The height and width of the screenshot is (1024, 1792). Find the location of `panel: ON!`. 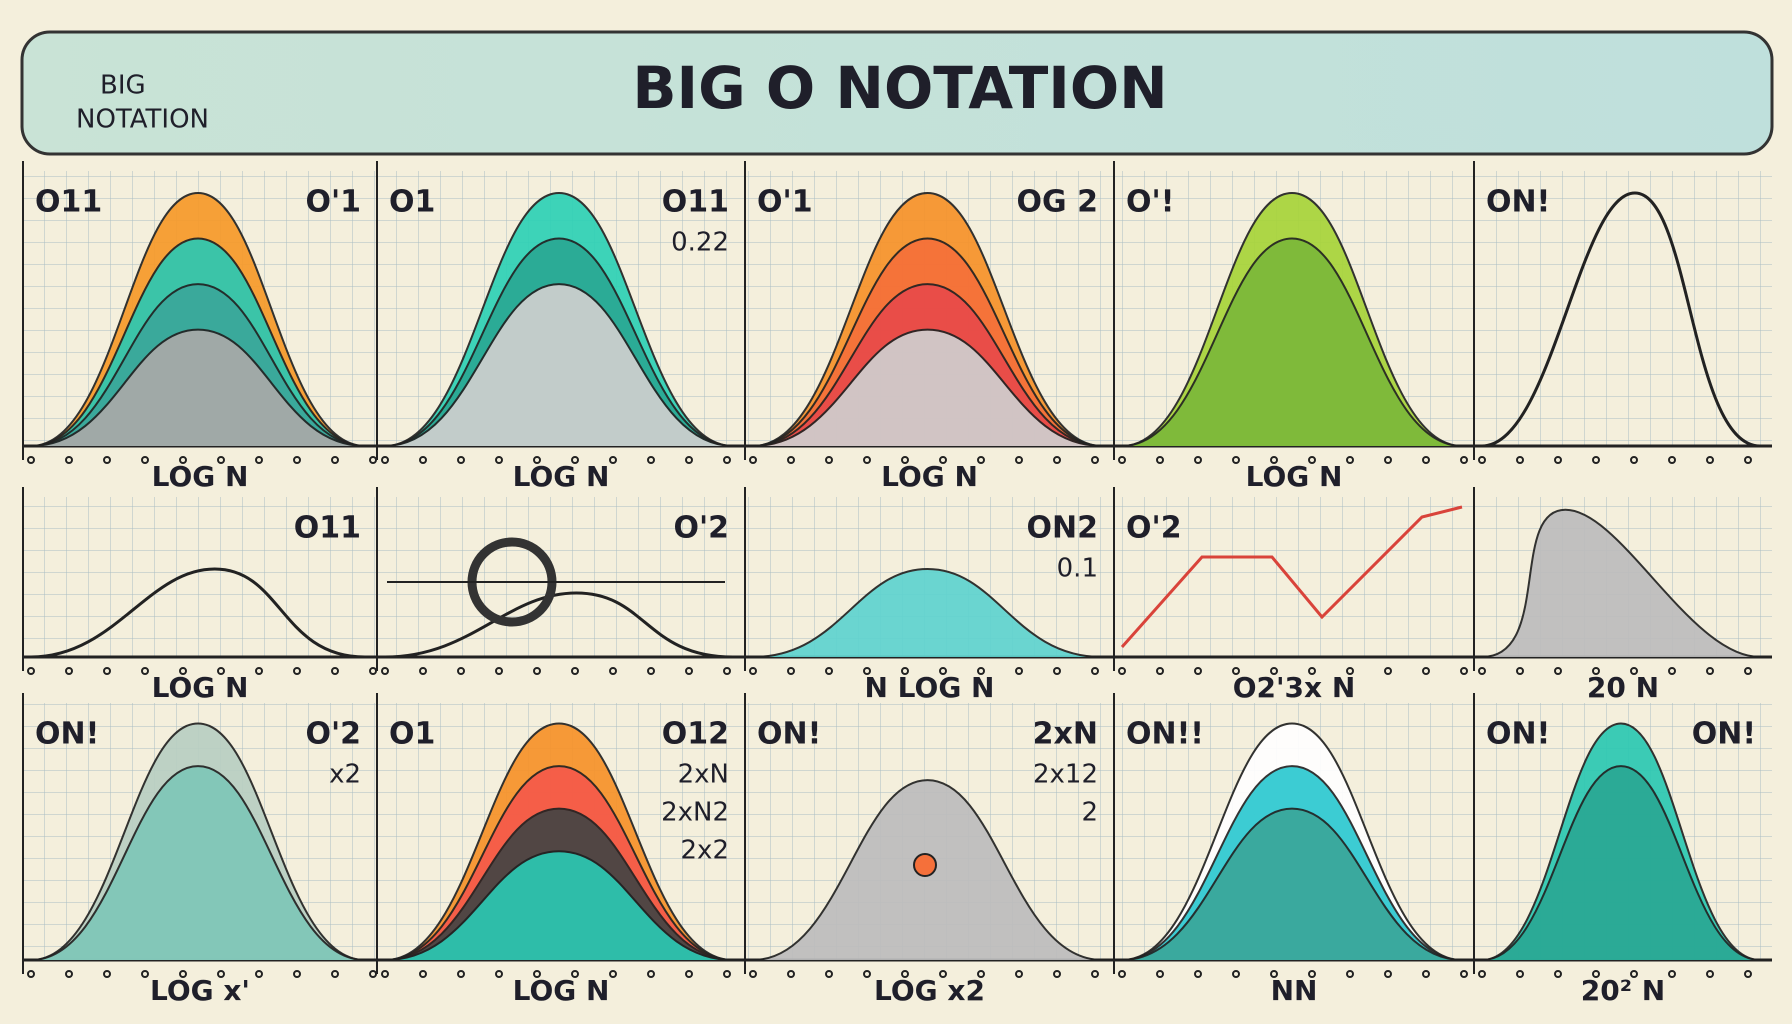

panel: ON! is located at coordinates (1622, 312).